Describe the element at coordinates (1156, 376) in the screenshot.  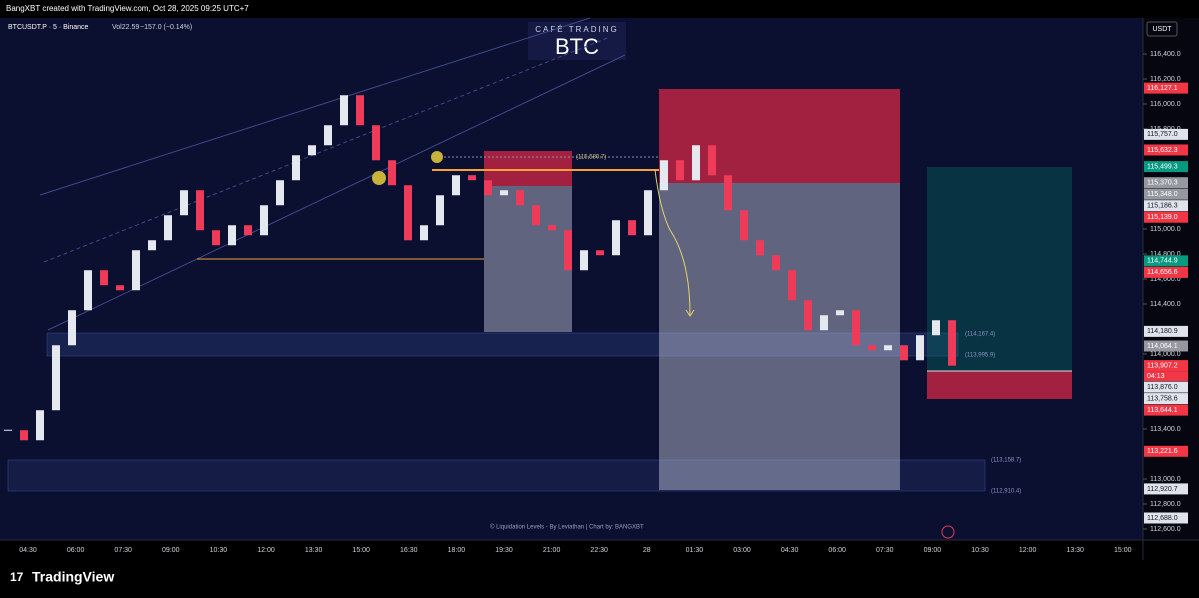
I see `countdown: 04:13` at that location.